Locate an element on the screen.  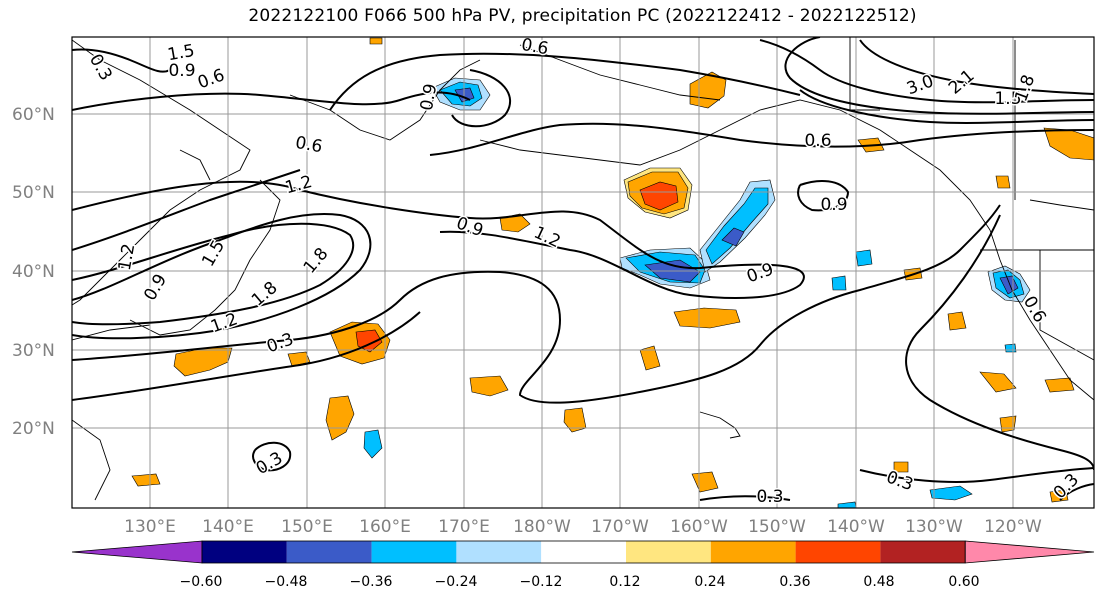
lat-label: 50°N is located at coordinates (33, 193).